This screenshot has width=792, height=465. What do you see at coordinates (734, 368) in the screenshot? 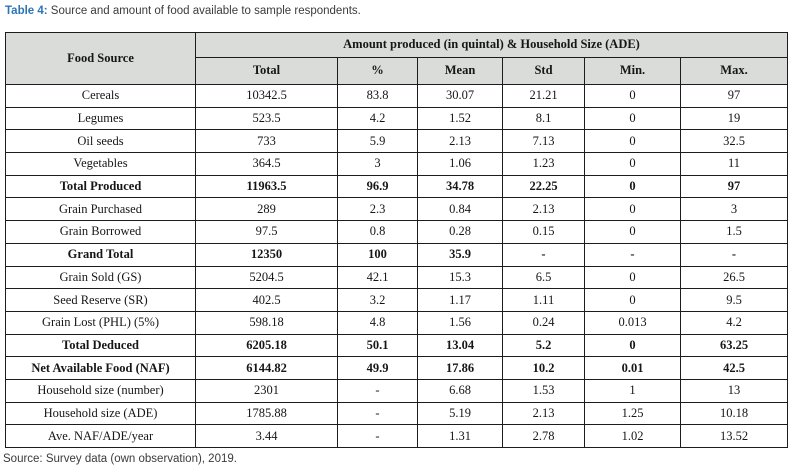
I see `value-cell: 42.5` at bounding box center [734, 368].